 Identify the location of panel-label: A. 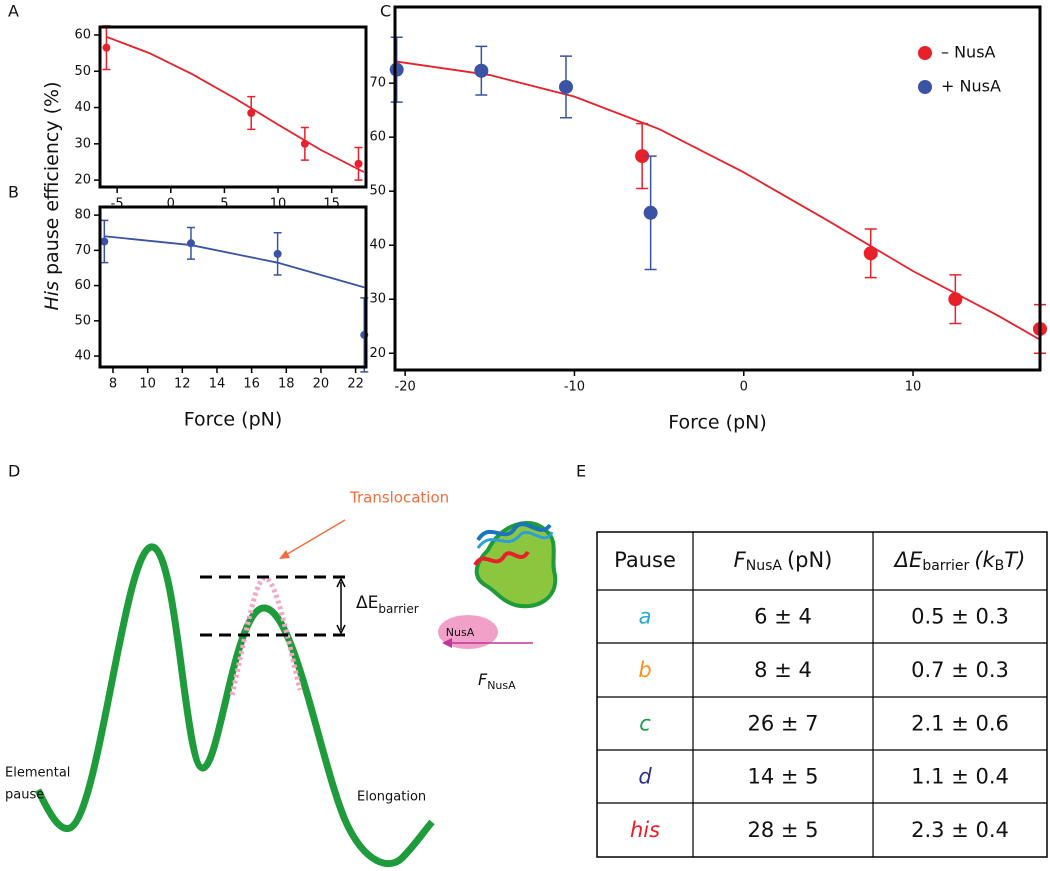
(13, 11).